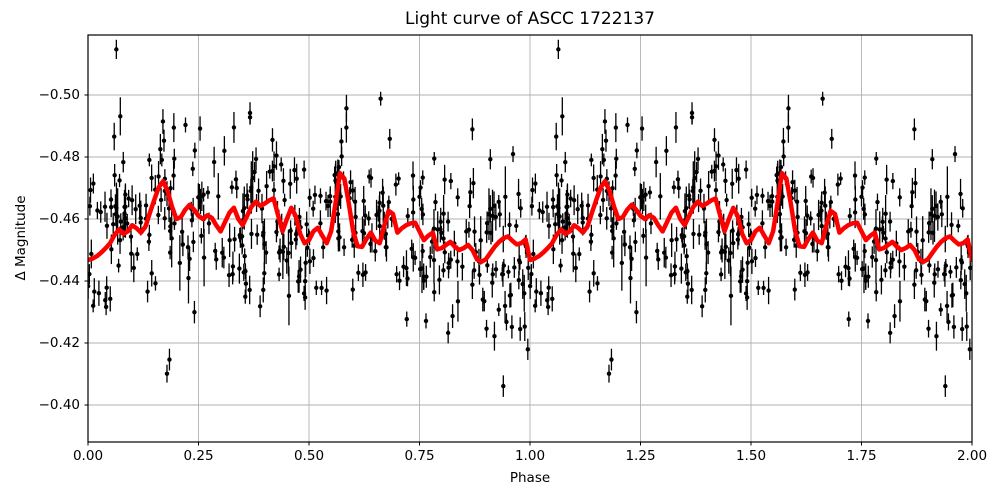 Image resolution: width=1000 pixels, height=500 pixels. Describe the element at coordinates (861, 456) in the screenshot. I see `x-tick-label: 1.75` at that location.